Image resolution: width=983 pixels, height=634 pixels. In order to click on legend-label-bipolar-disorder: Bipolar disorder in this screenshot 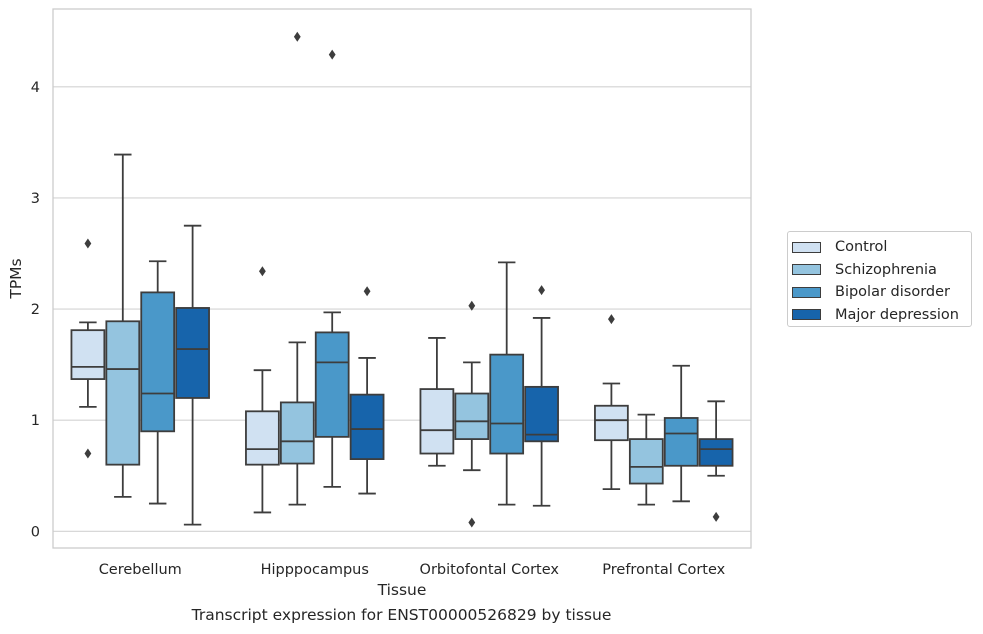, I will do `click(892, 292)`.